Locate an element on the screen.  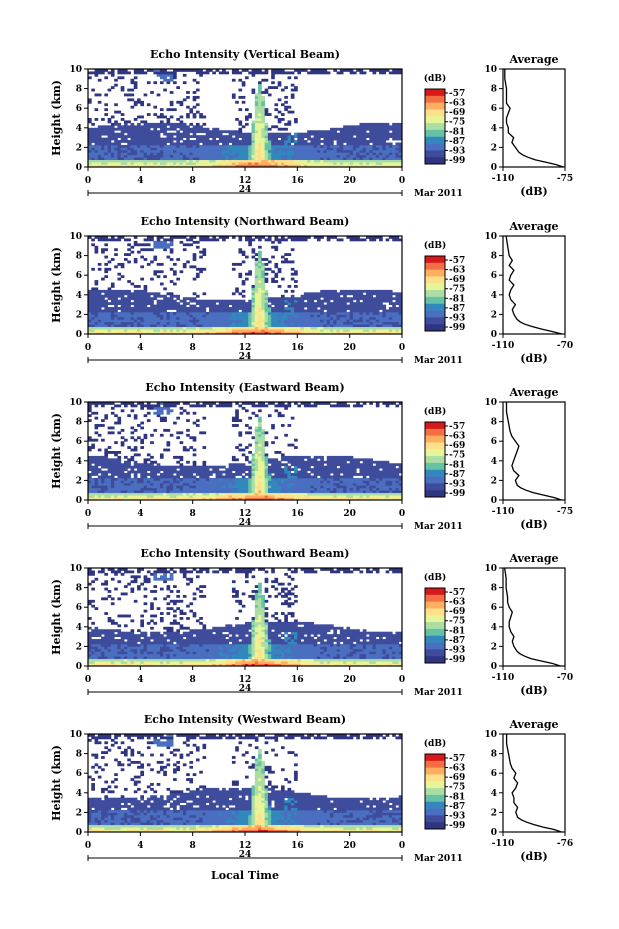
colorbar-tick-label: -87 is located at coordinates (457, 142).